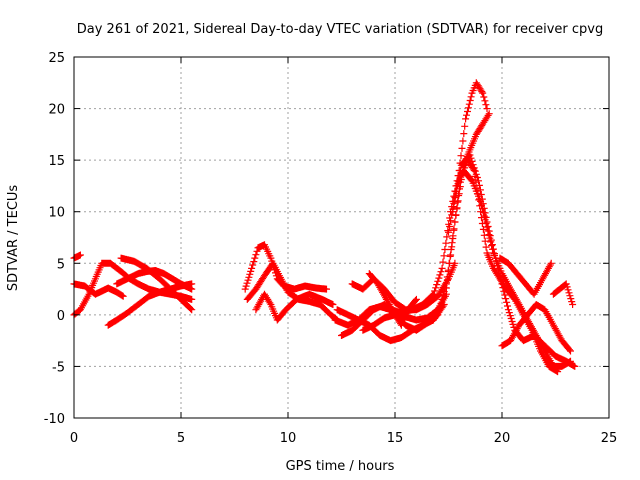 The width and height of the screenshot is (640, 480). I want to click on y-tick-label: 0, so click(61, 316).